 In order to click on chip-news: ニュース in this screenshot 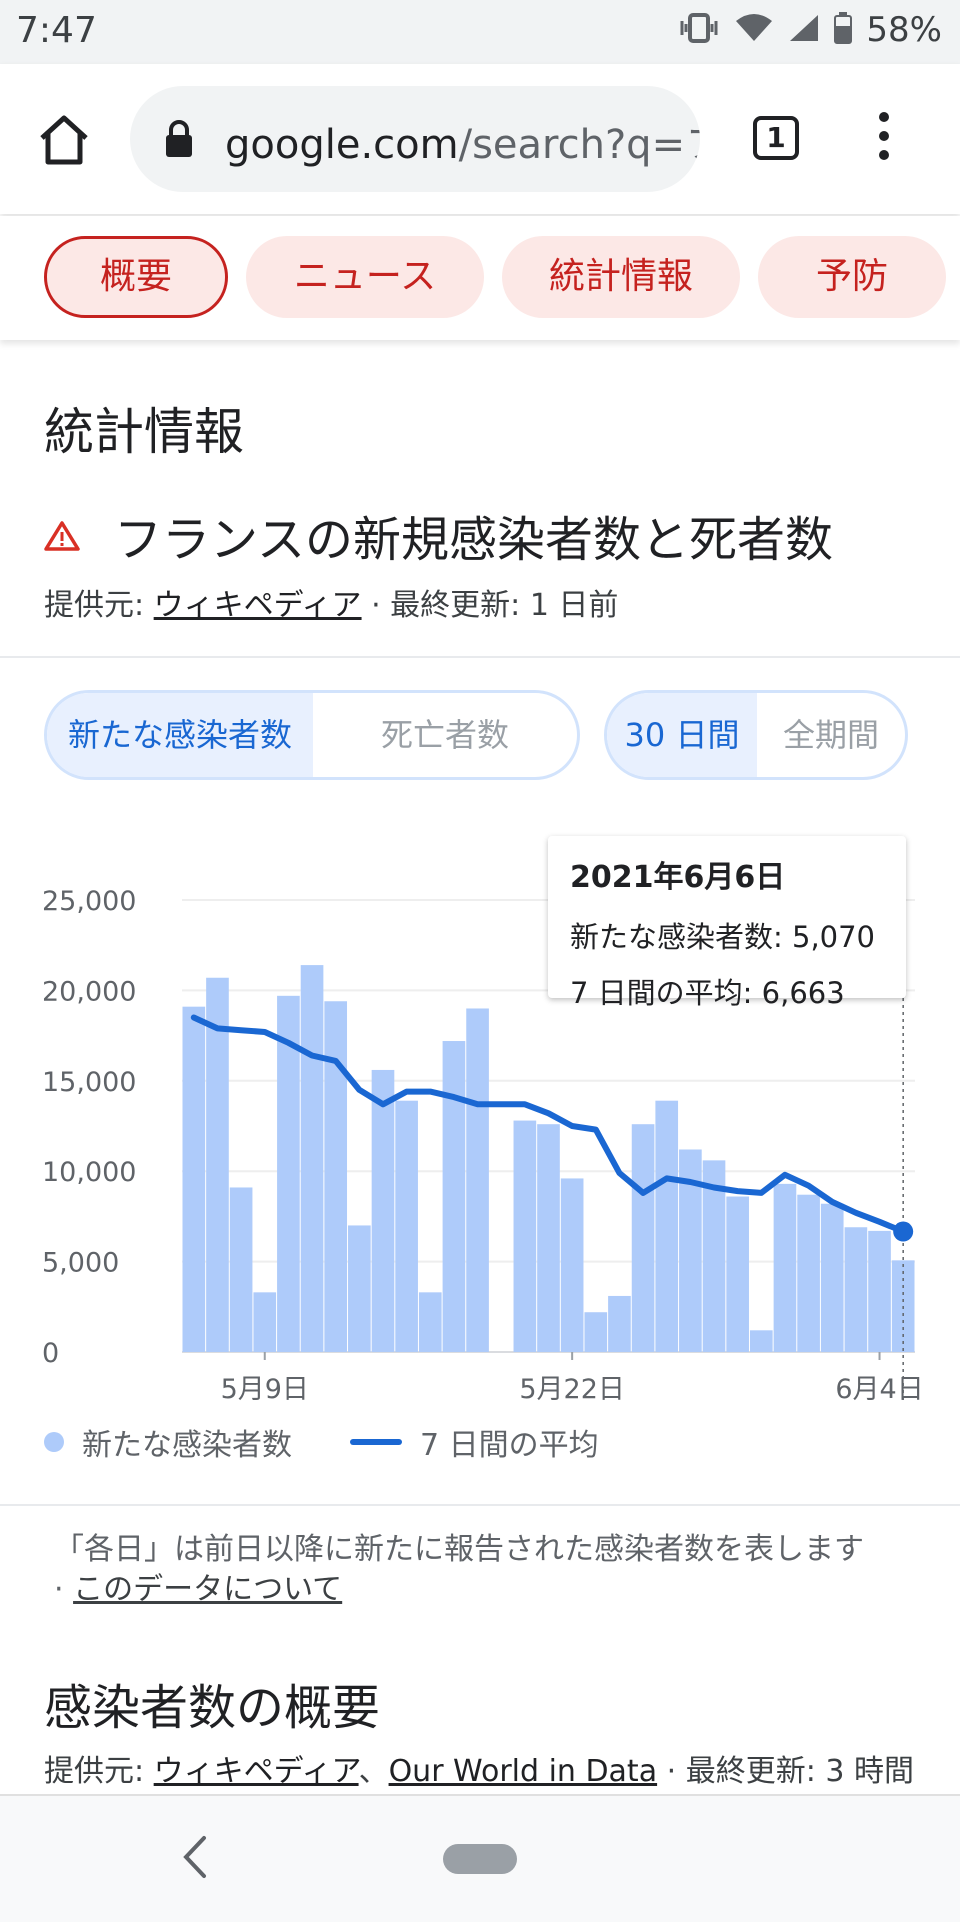, I will do `click(365, 277)`.